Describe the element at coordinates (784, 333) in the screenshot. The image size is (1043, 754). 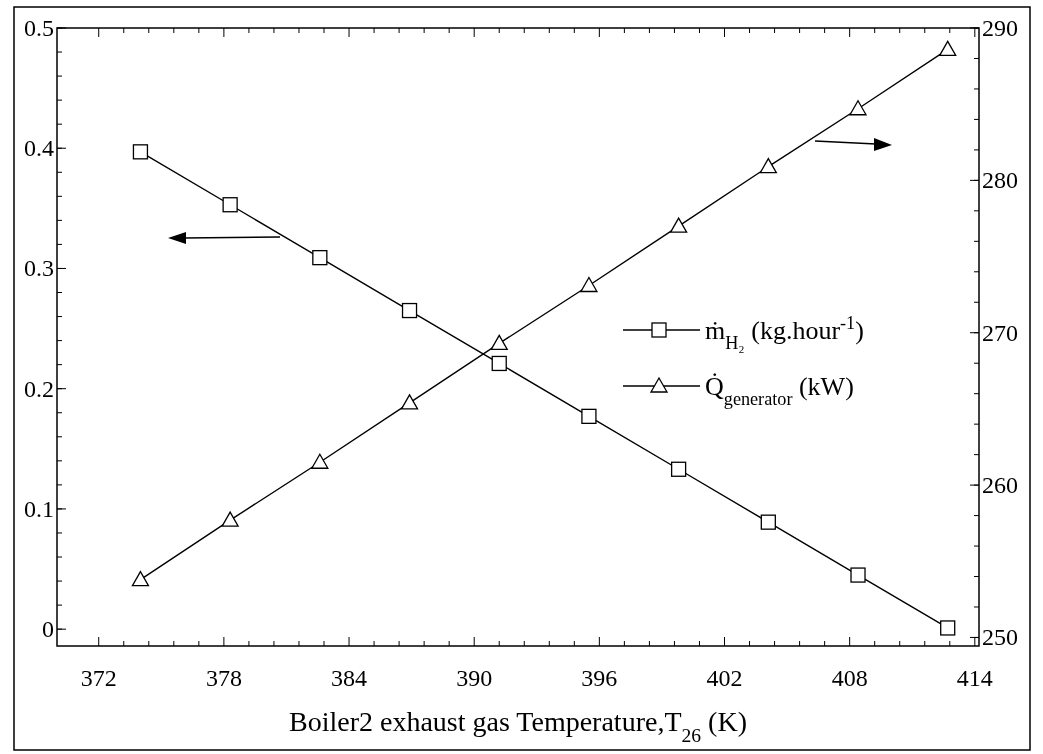
I see `legend-label: ṁ$_{H₂}$ (kg.hour$^{-1}$)` at that location.